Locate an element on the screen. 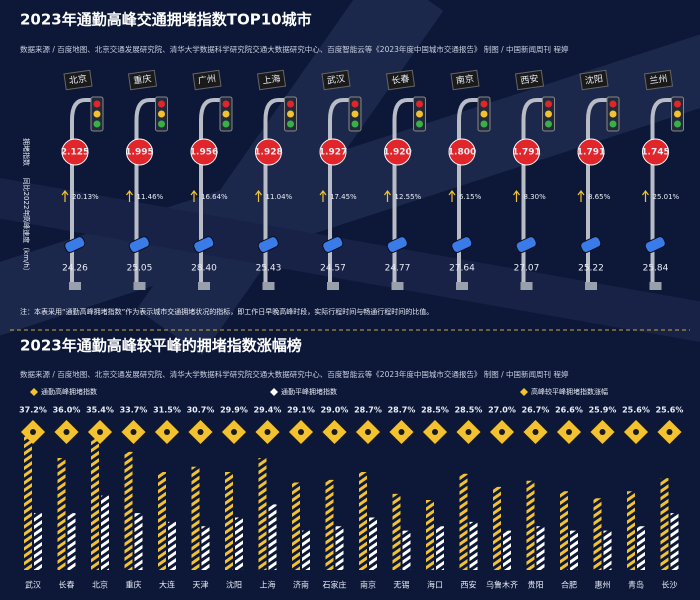  speed-label: 24.26 is located at coordinates (75, 269).